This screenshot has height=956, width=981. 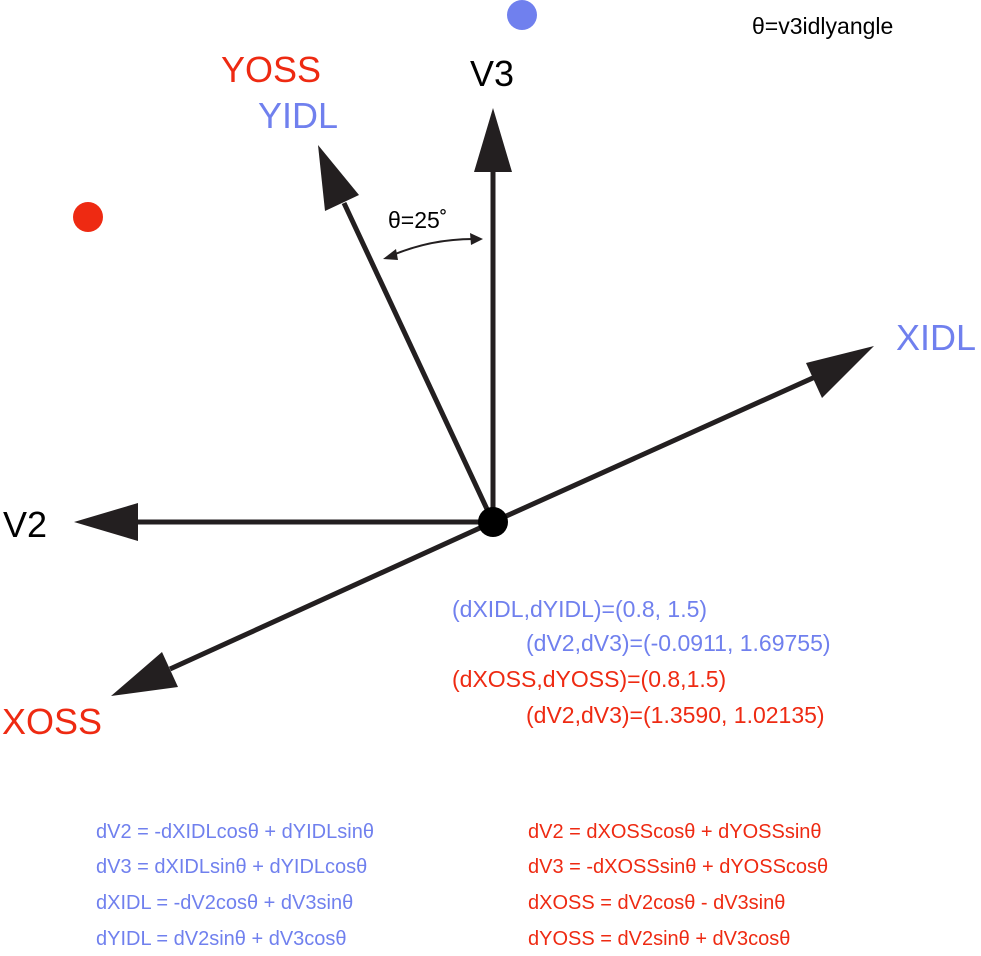 I want to click on xidl-axis-line, so click(x=654, y=449).